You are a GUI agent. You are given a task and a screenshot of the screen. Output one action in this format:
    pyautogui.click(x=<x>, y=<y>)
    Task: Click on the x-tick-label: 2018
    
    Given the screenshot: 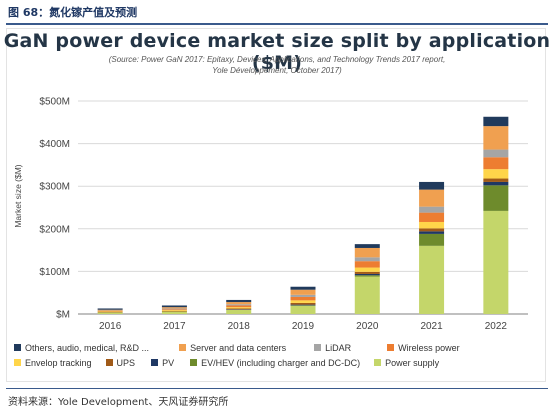 What is the action you would take?
    pyautogui.click(x=239, y=326)
    